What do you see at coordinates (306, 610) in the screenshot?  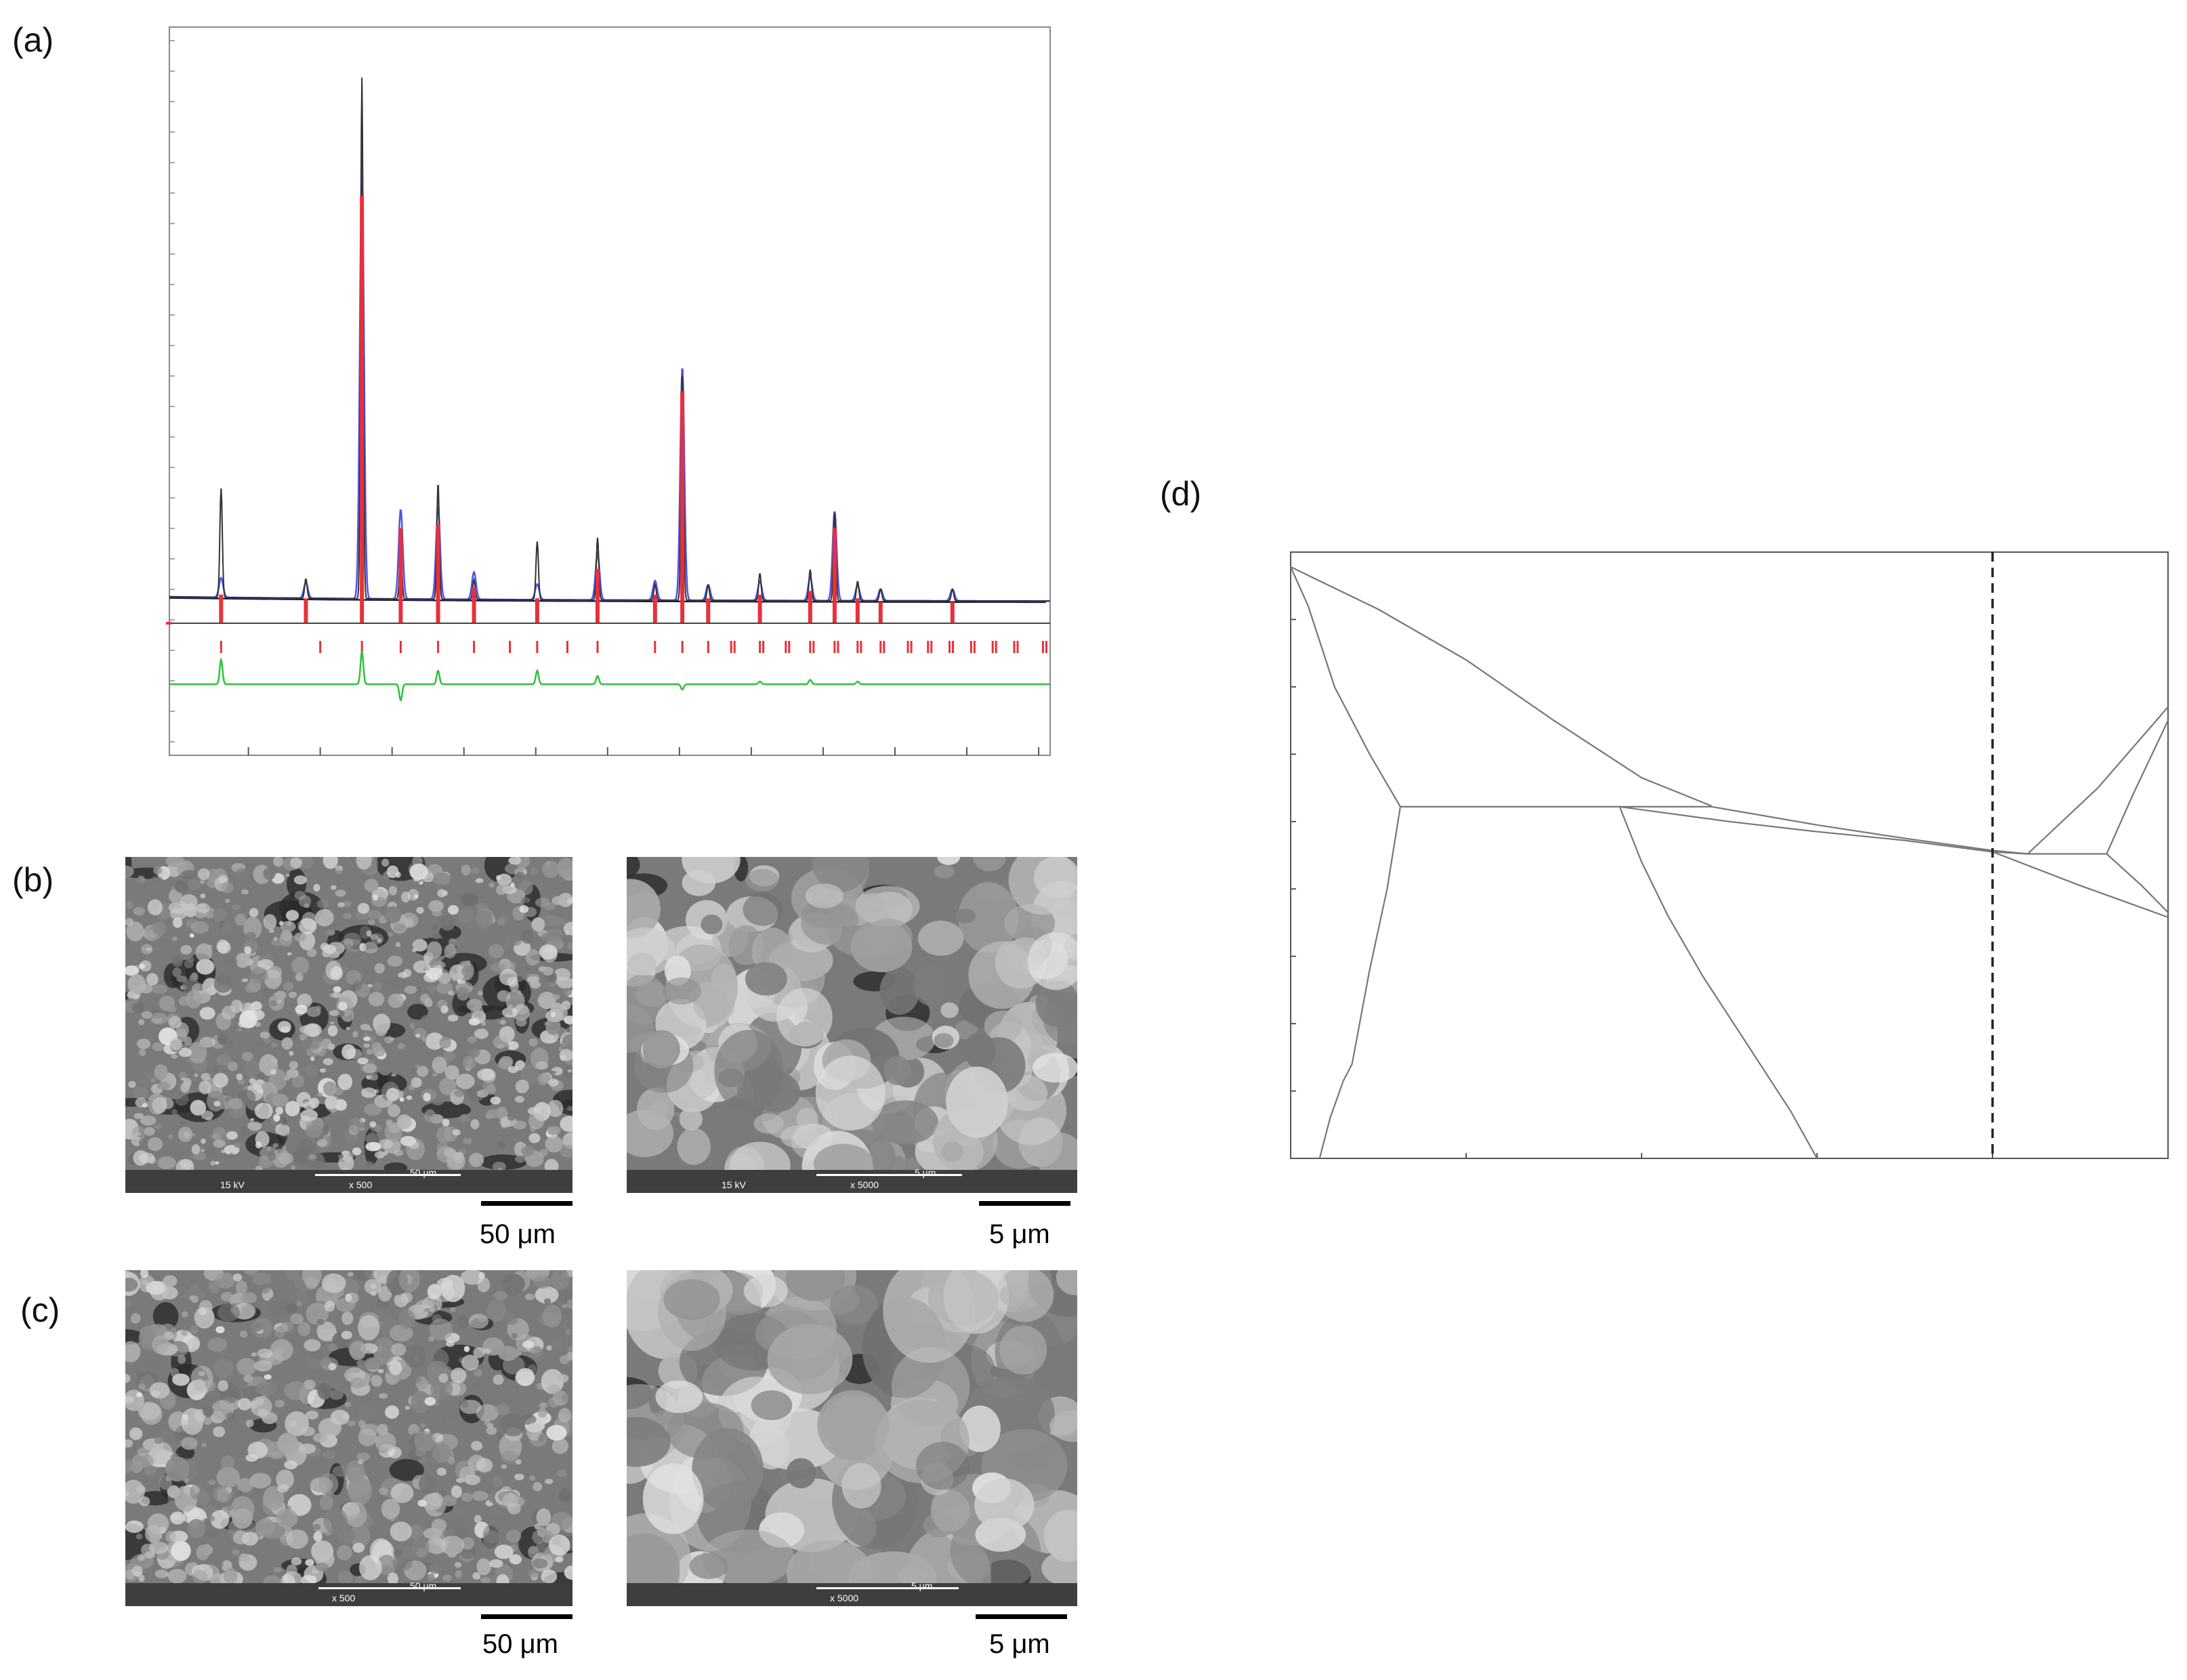 I see `reflection-peak-bar` at bounding box center [306, 610].